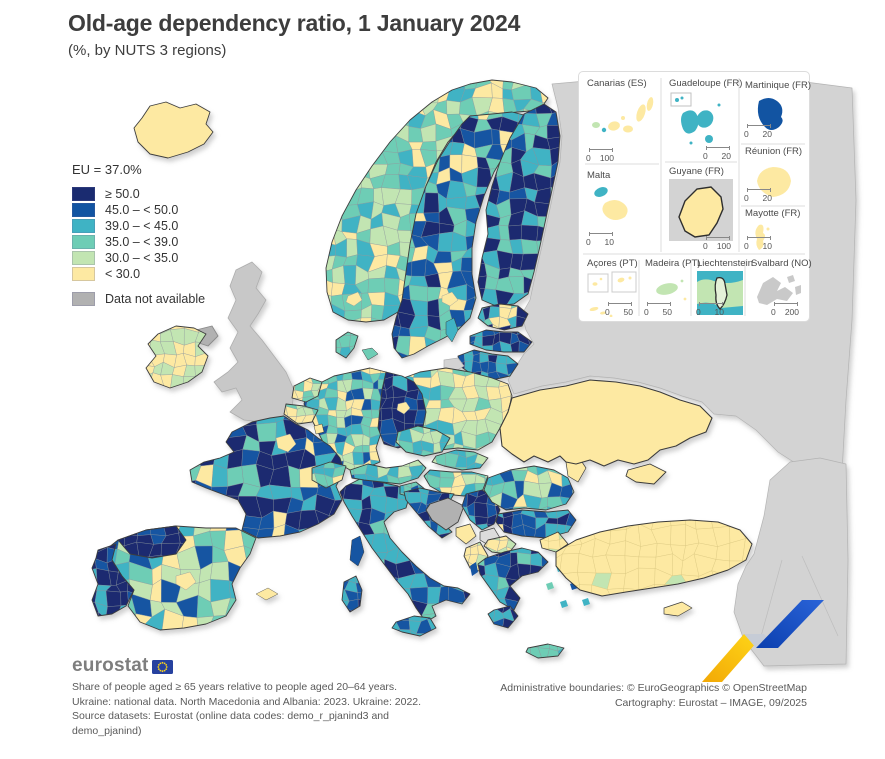 The image size is (885, 759). Describe the element at coordinates (110, 665) in the screenshot. I see `eurostat-logo-text: eurostat` at that location.